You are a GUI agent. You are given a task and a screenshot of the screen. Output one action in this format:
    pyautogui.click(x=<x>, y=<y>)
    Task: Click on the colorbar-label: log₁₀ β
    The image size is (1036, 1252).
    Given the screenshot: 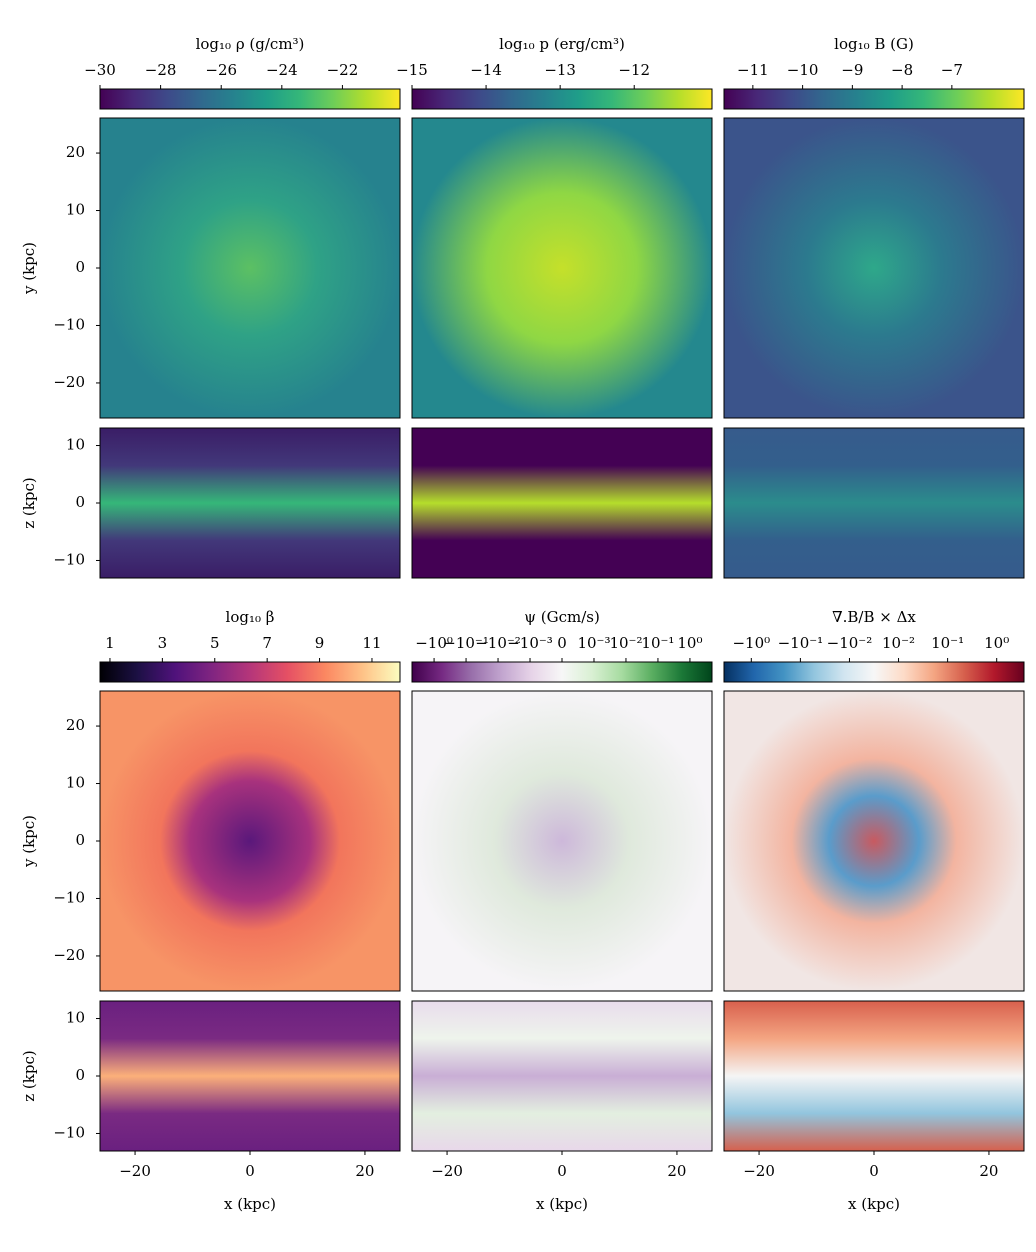 What is the action you would take?
    pyautogui.click(x=250, y=617)
    